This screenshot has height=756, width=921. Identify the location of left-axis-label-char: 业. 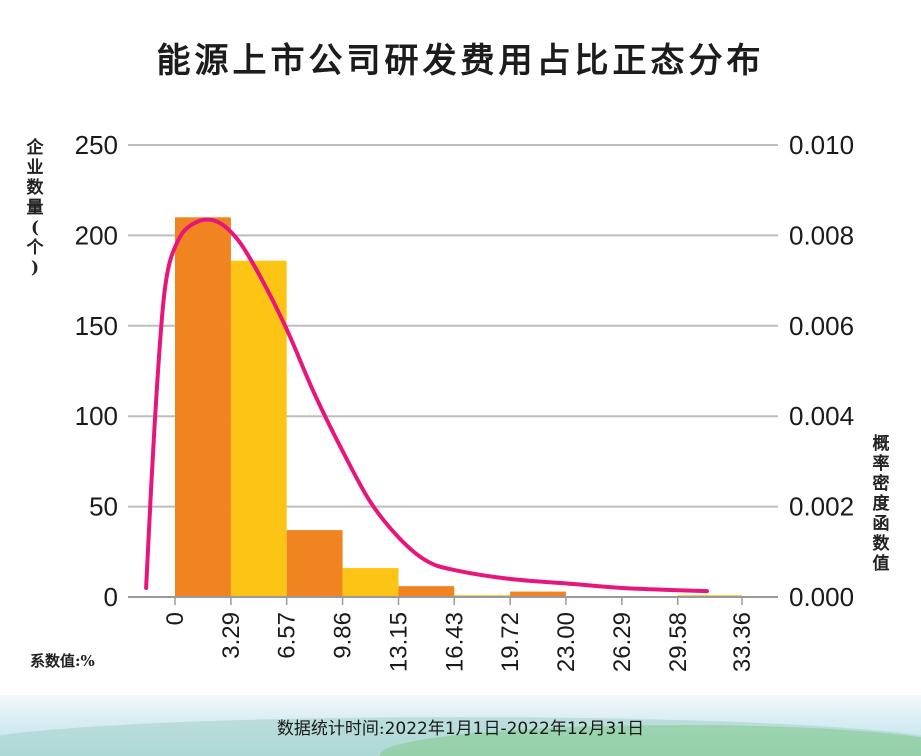
(35, 168).